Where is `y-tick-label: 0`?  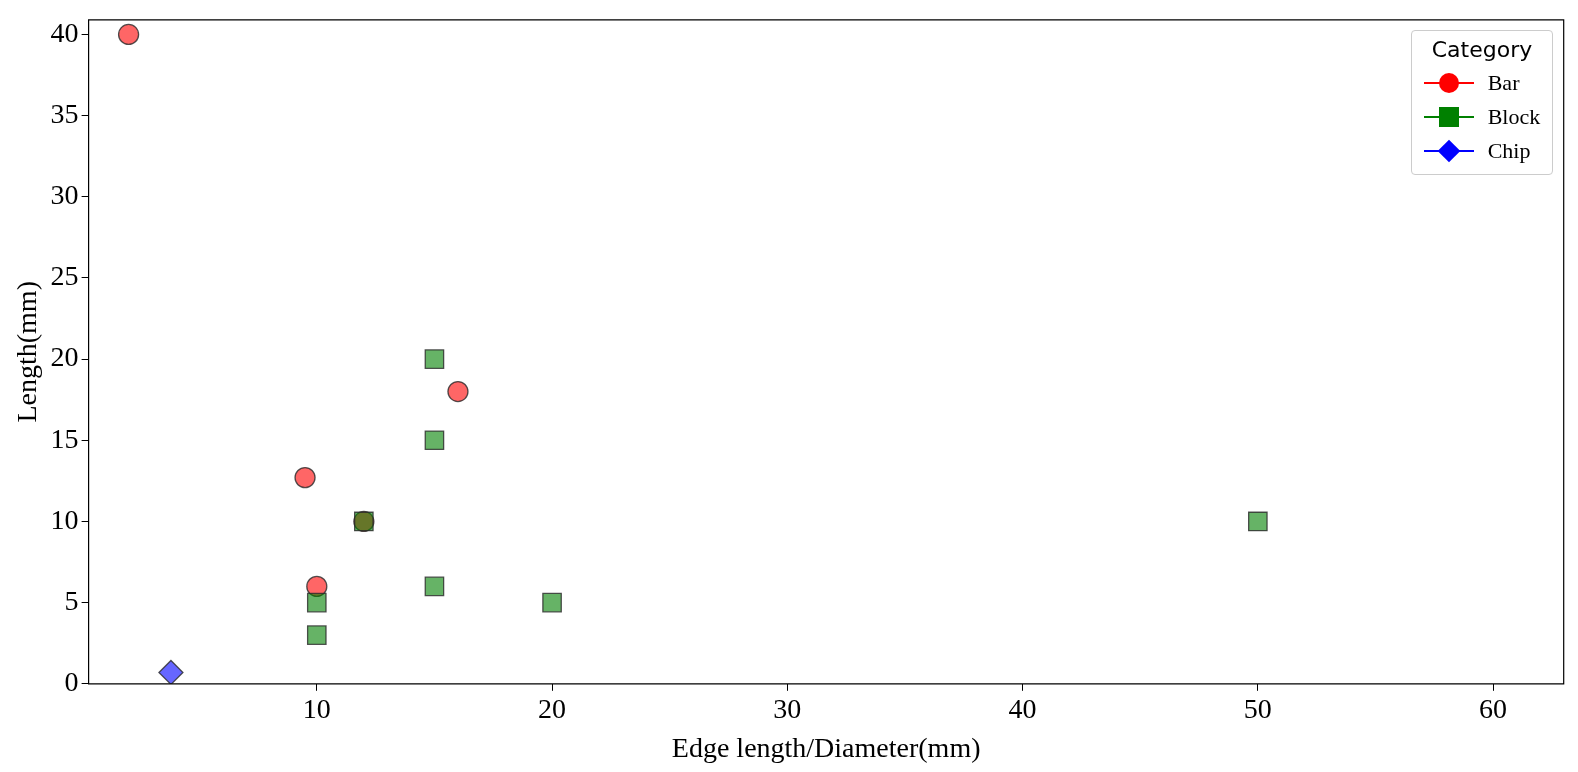 y-tick-label: 0 is located at coordinates (71, 682).